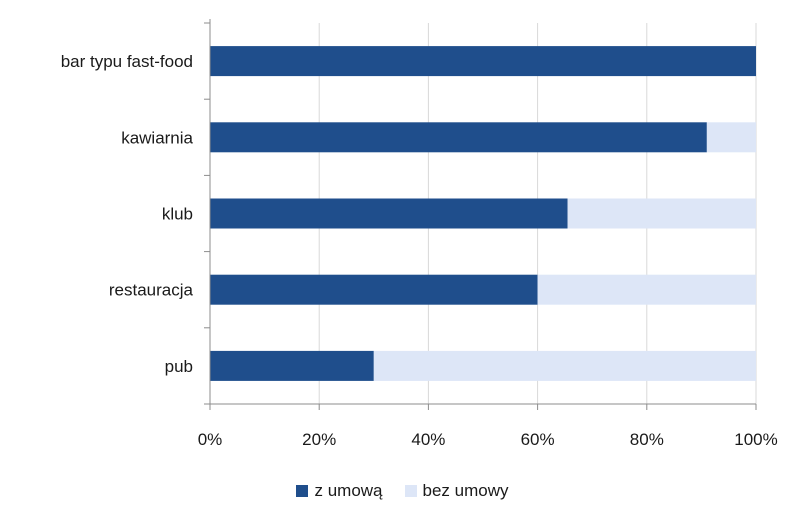 This screenshot has height=527, width=805. Describe the element at coordinates (177, 214) in the screenshot. I see `category-label: klub` at that location.